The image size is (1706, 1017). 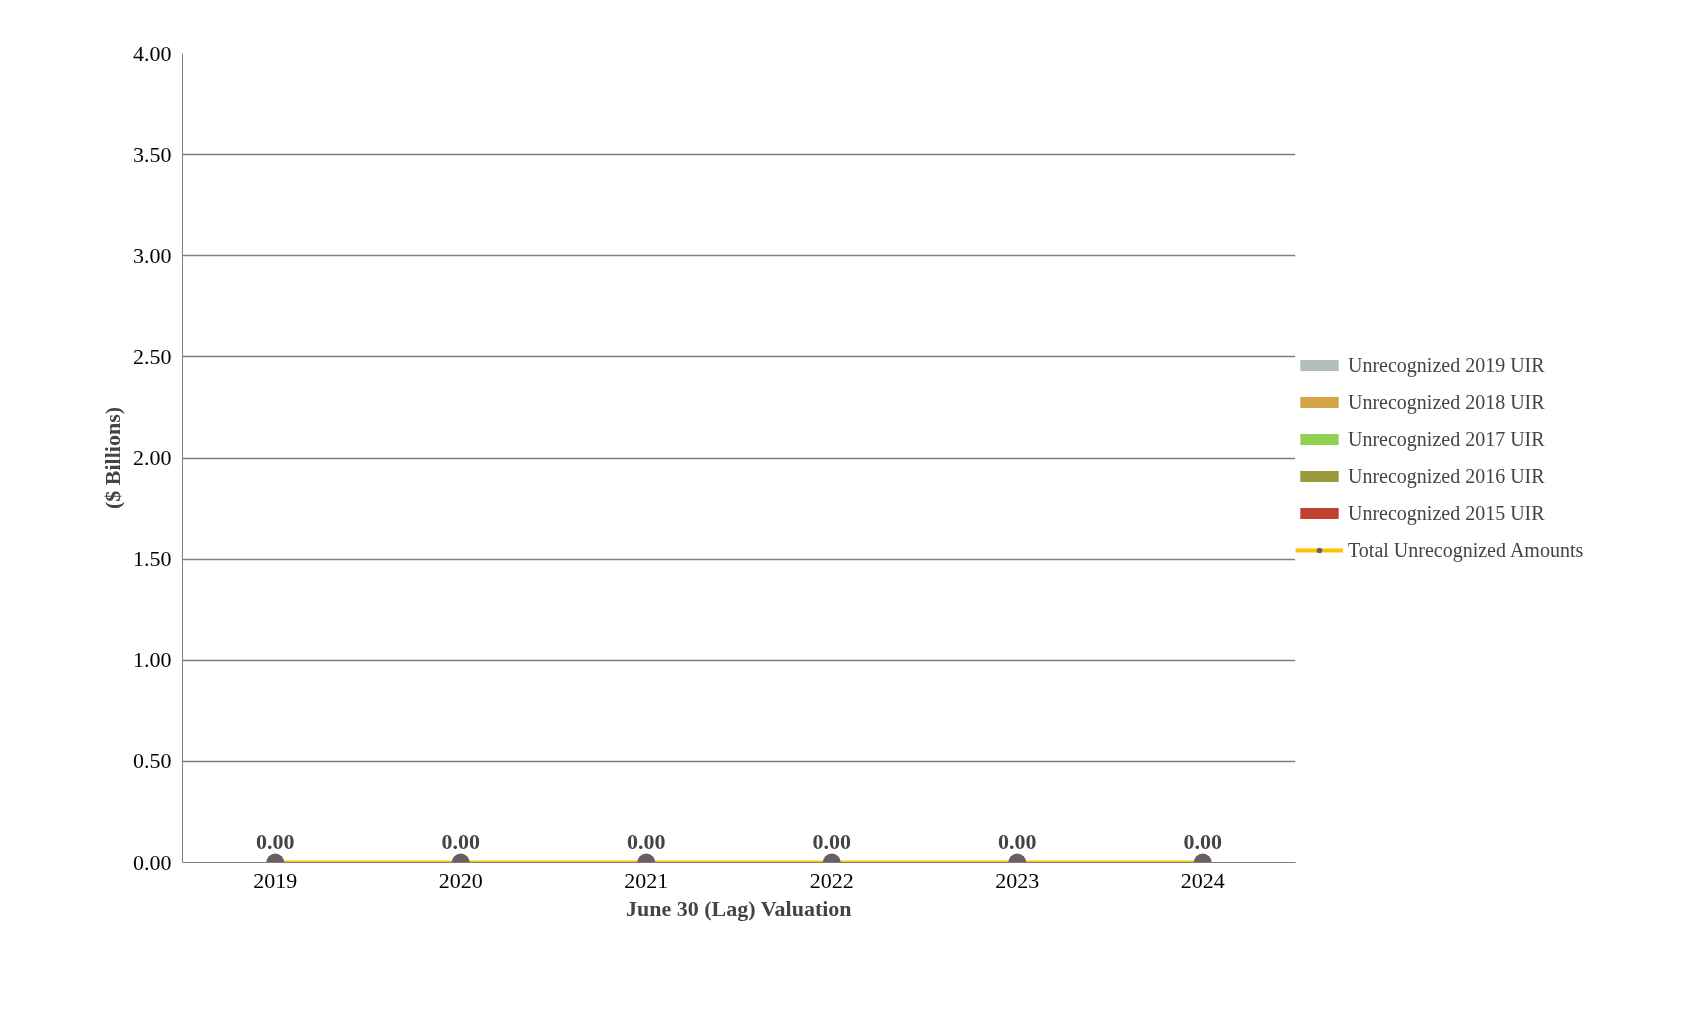 What do you see at coordinates (646, 880) in the screenshot?
I see `x-tick-label: 2021` at bounding box center [646, 880].